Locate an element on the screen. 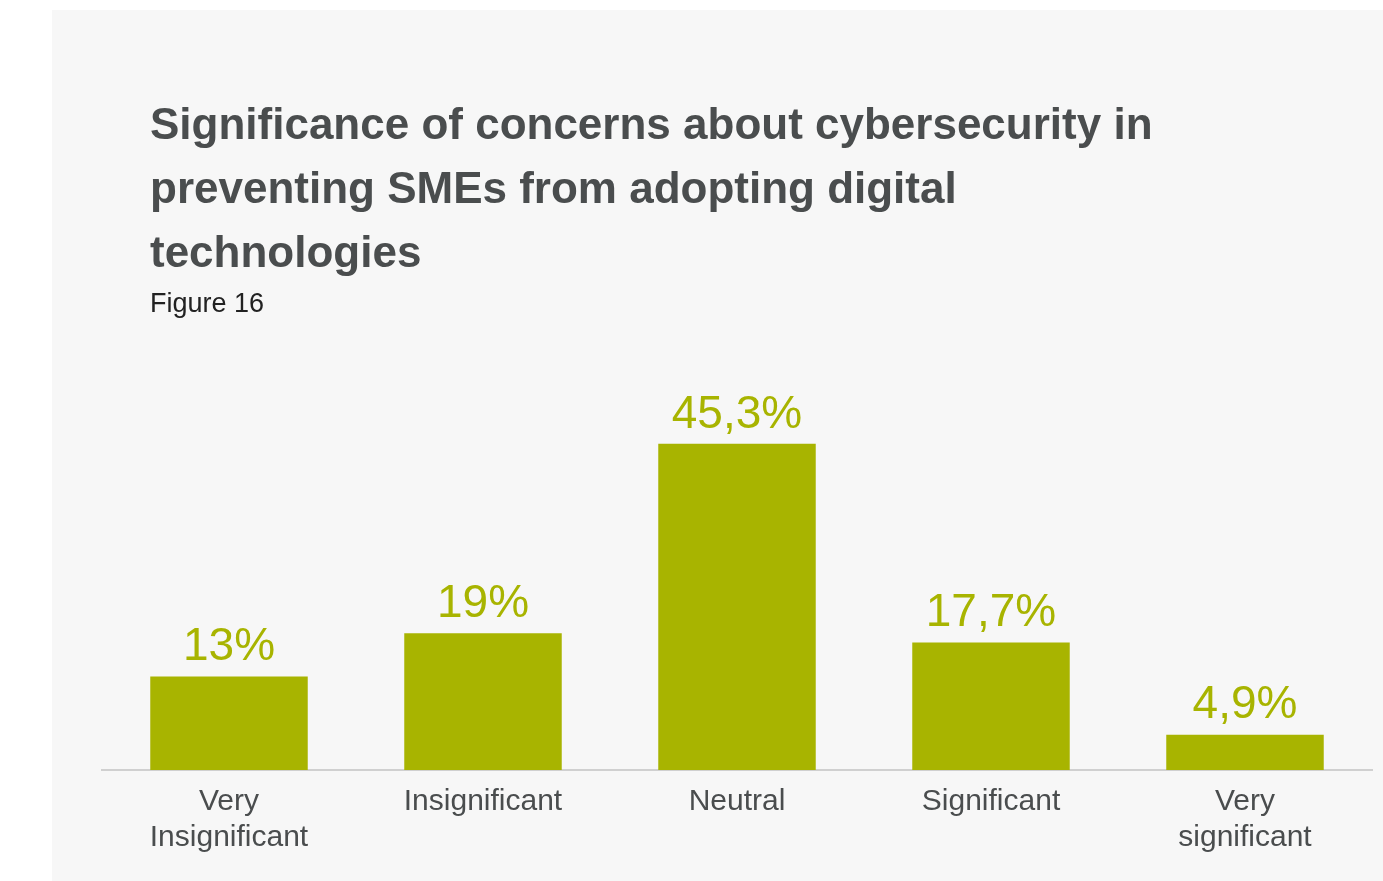 The width and height of the screenshot is (1383, 881). x-tick-label: Very significant is located at coordinates (1245, 818).